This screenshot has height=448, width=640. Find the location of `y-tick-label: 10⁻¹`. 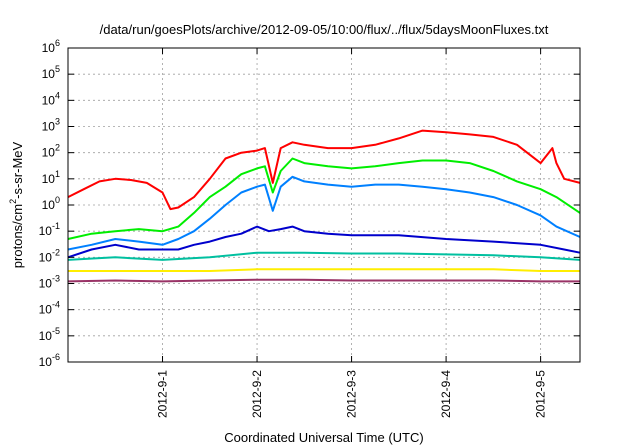

y-tick-label: 10⁻¹ is located at coordinates (49, 229).